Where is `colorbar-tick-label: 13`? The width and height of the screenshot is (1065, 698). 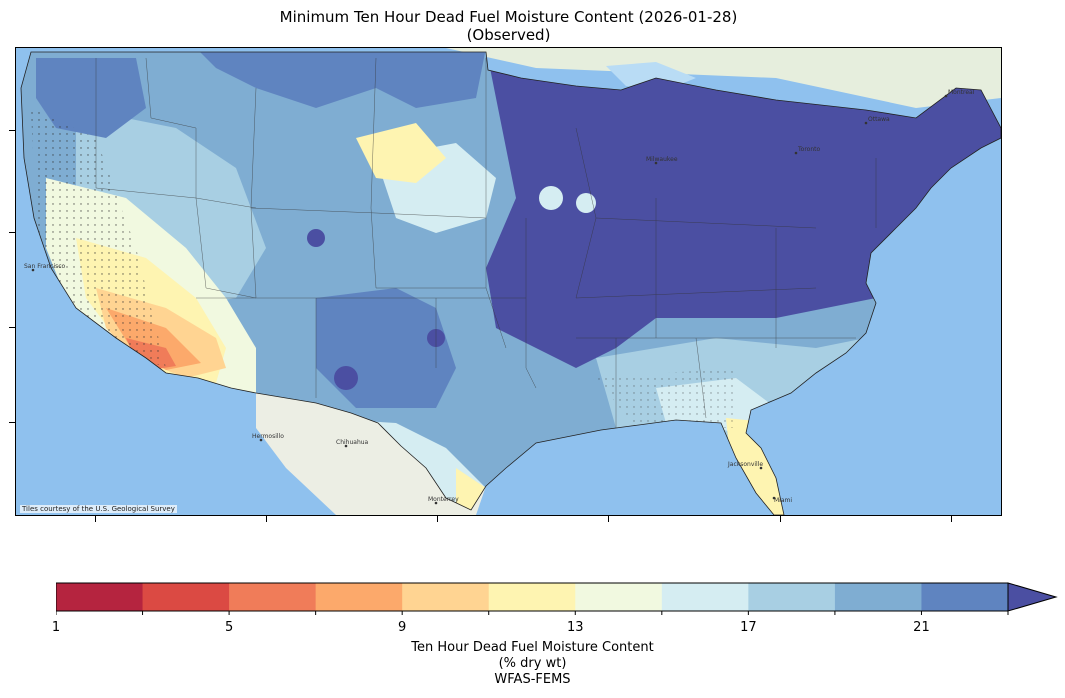
colorbar-tick-label: 13 is located at coordinates (575, 627).